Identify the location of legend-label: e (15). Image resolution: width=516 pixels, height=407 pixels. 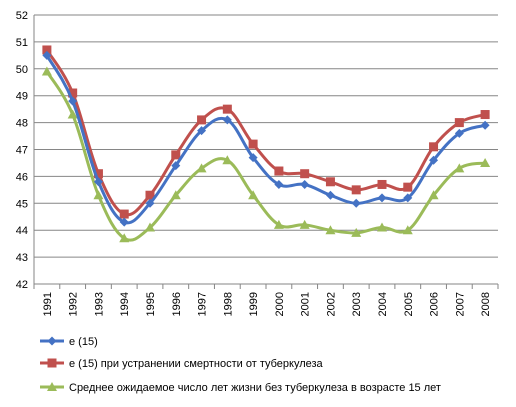
(83, 342).